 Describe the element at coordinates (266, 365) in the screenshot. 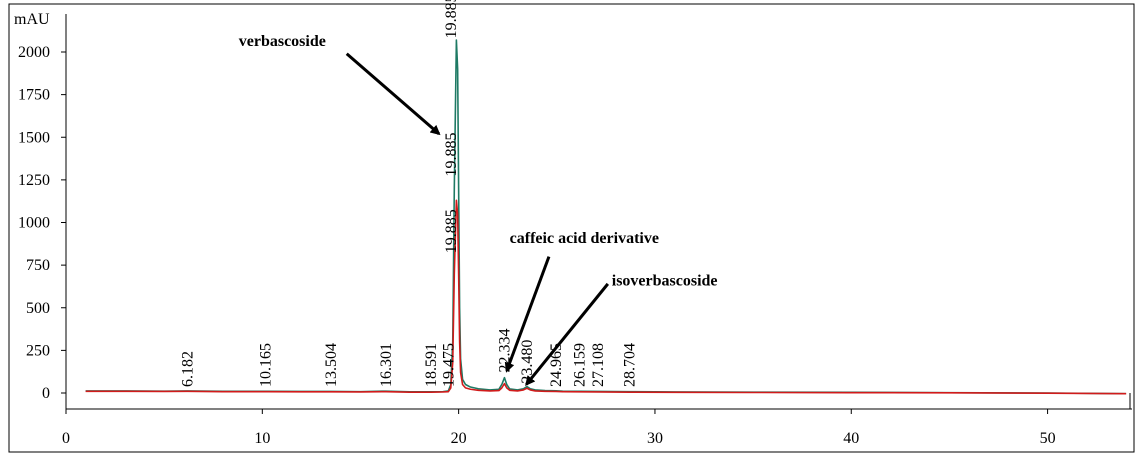

I see `peak-label: 10.165` at that location.